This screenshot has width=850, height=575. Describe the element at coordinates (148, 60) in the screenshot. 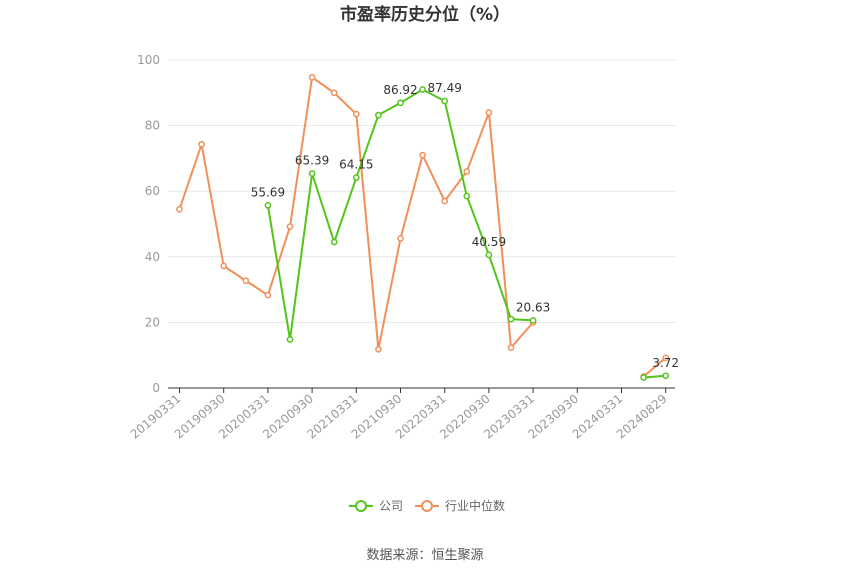

I see `y-tick-label: 100` at that location.